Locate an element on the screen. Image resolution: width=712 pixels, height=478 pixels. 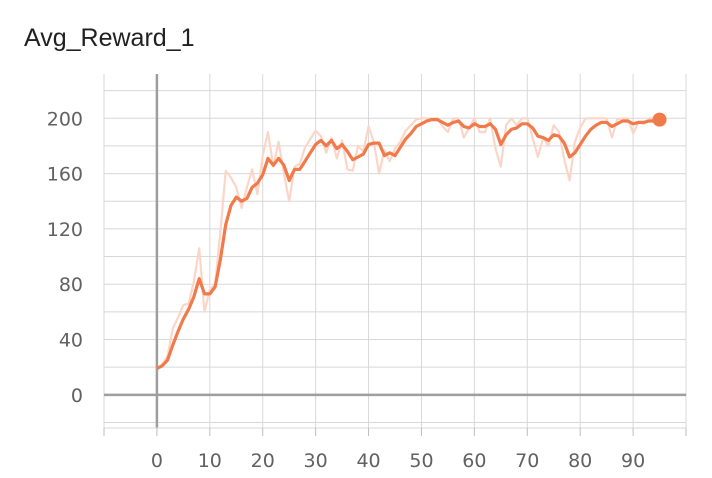
x-tick-label: 30 is located at coordinates (316, 461).